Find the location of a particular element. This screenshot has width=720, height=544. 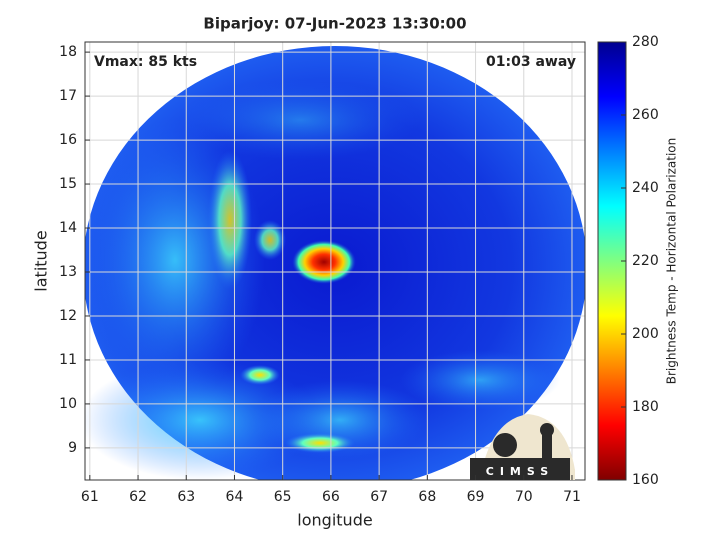

colorbar-tick-label: 280 is located at coordinates (645, 42).